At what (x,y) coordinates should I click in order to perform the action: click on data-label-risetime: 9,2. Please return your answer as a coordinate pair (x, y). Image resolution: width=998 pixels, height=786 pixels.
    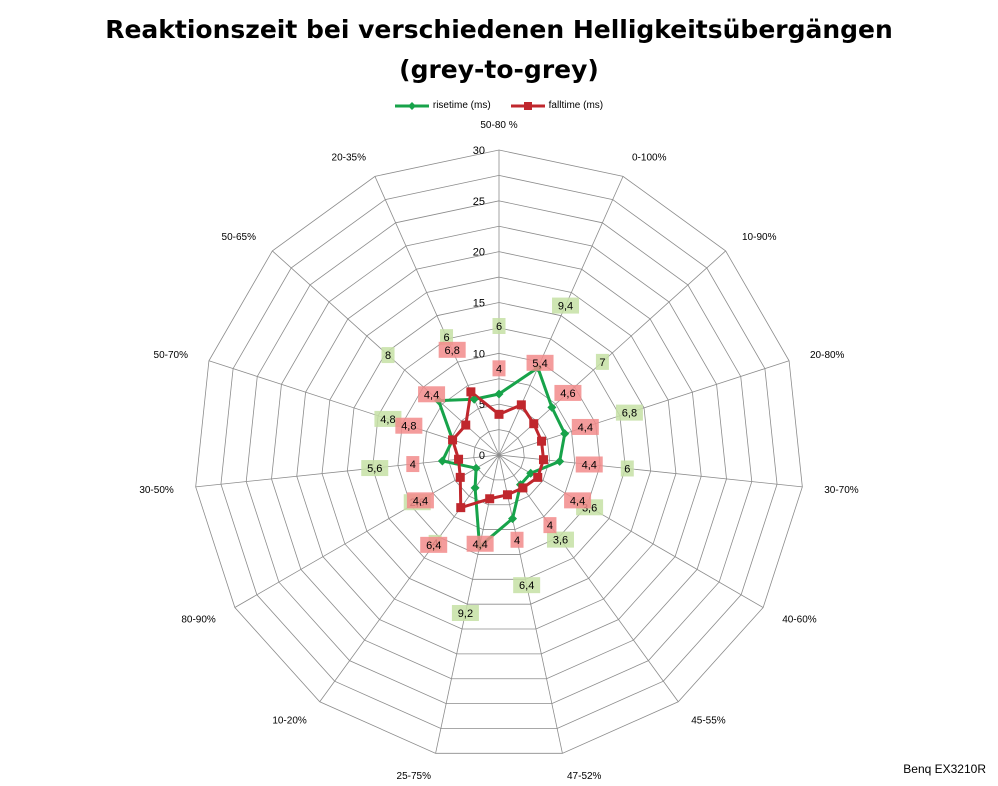
    Looking at the image, I should click on (465, 614).